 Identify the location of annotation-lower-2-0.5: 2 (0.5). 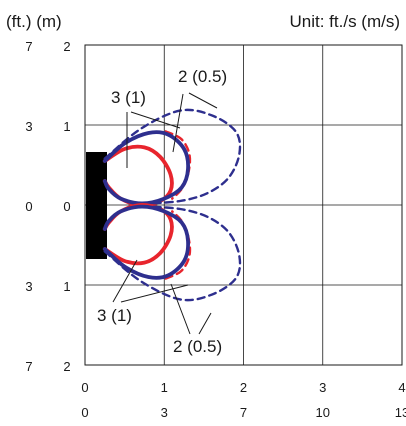
(197, 346).